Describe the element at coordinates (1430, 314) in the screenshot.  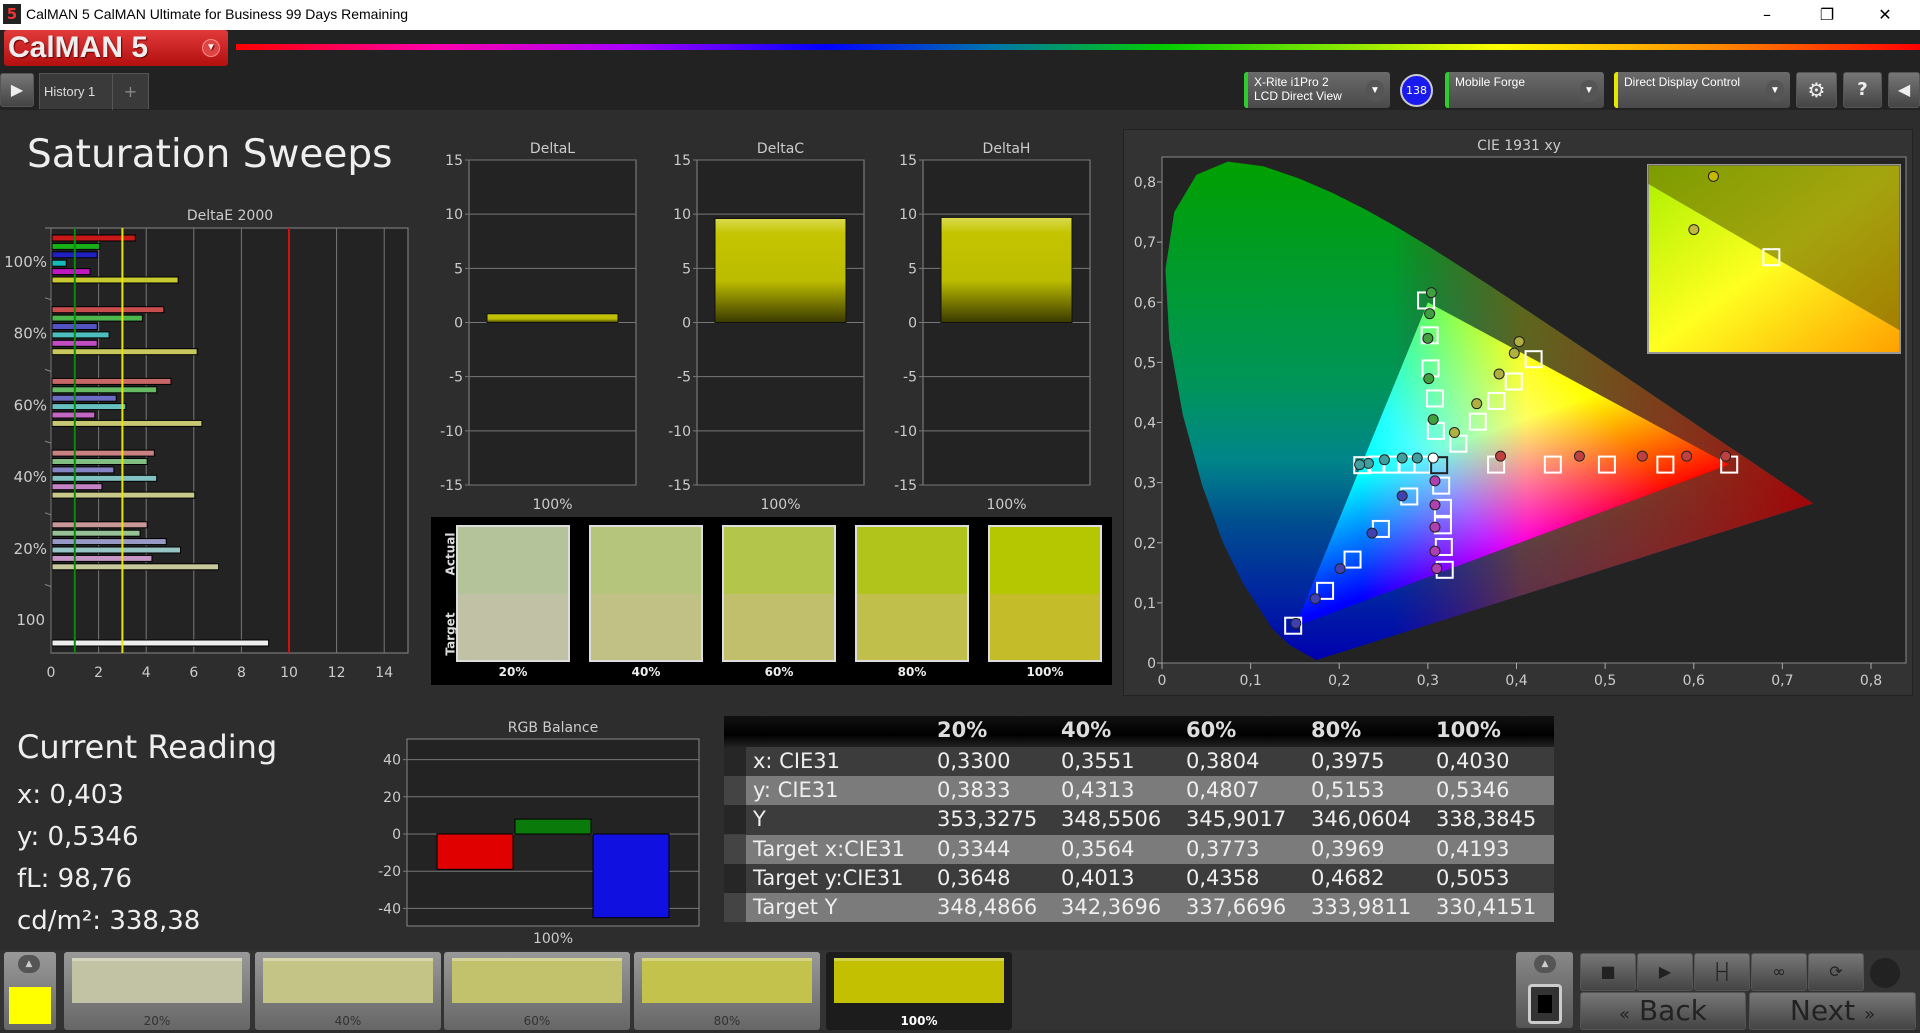
I see `actual-point-green` at that location.